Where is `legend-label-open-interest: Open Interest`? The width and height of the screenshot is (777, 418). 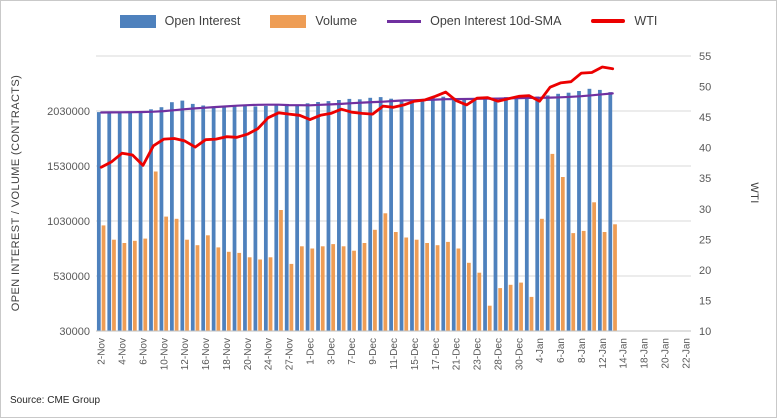
legend-label-open-interest: Open Interest is located at coordinates (202, 21).